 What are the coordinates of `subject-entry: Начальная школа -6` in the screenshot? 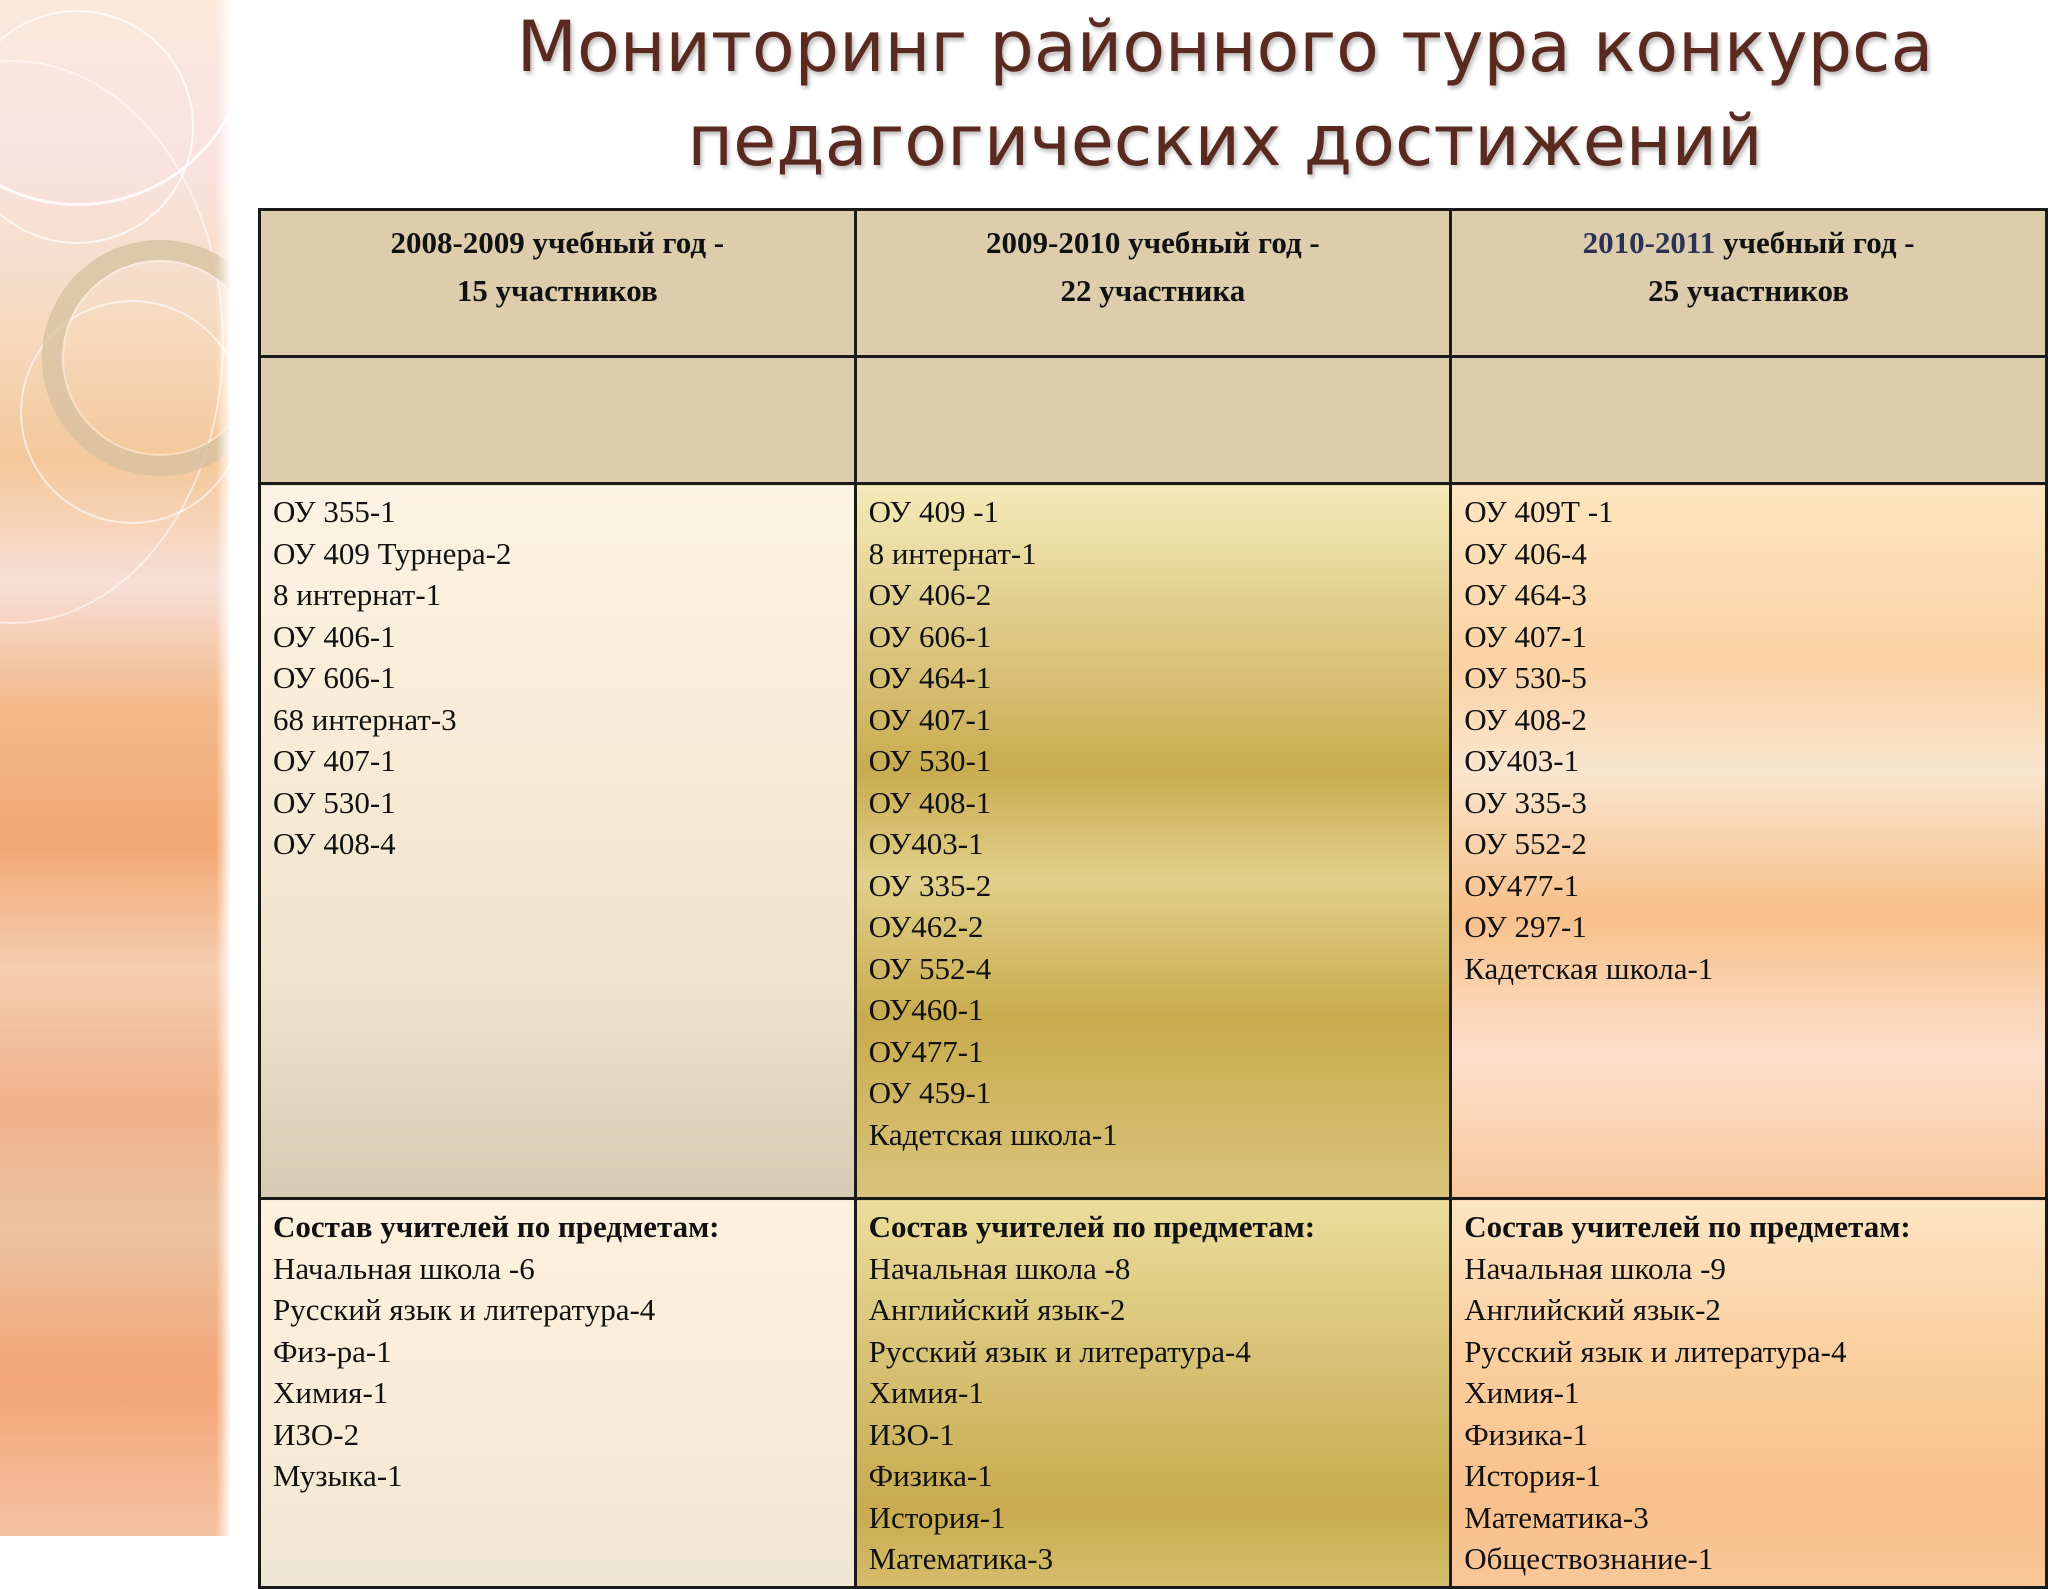 It's located at (404, 1268).